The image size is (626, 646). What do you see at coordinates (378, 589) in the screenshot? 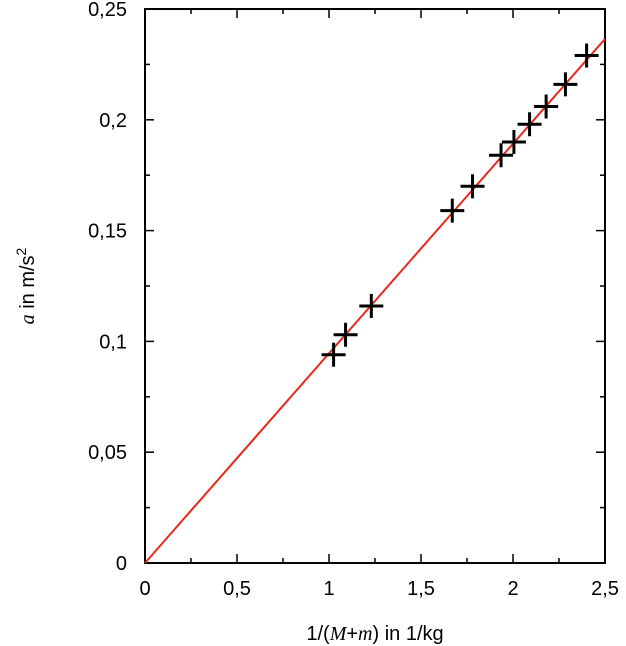
I see `x-tick-labels: 0 0,5 1 1,5 2 2,5` at bounding box center [378, 589].